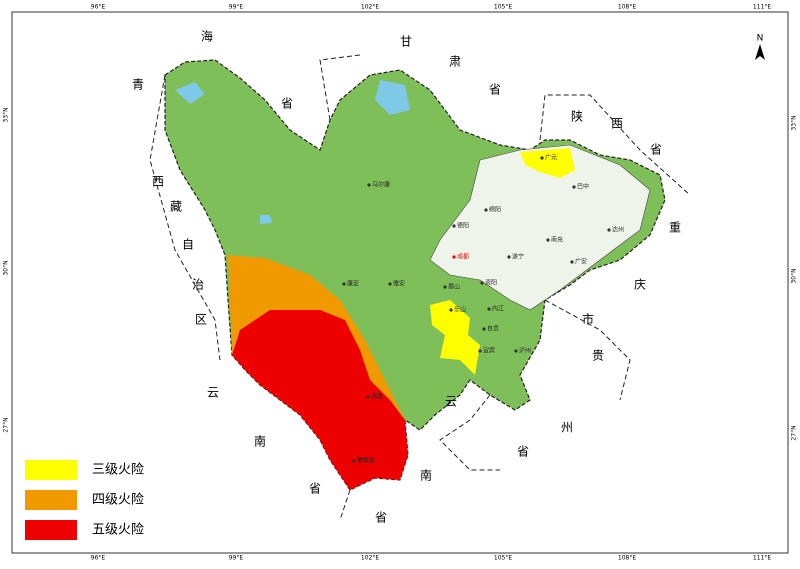 This screenshot has height=569, width=800. I want to click on north-arrow, so click(760, 52).